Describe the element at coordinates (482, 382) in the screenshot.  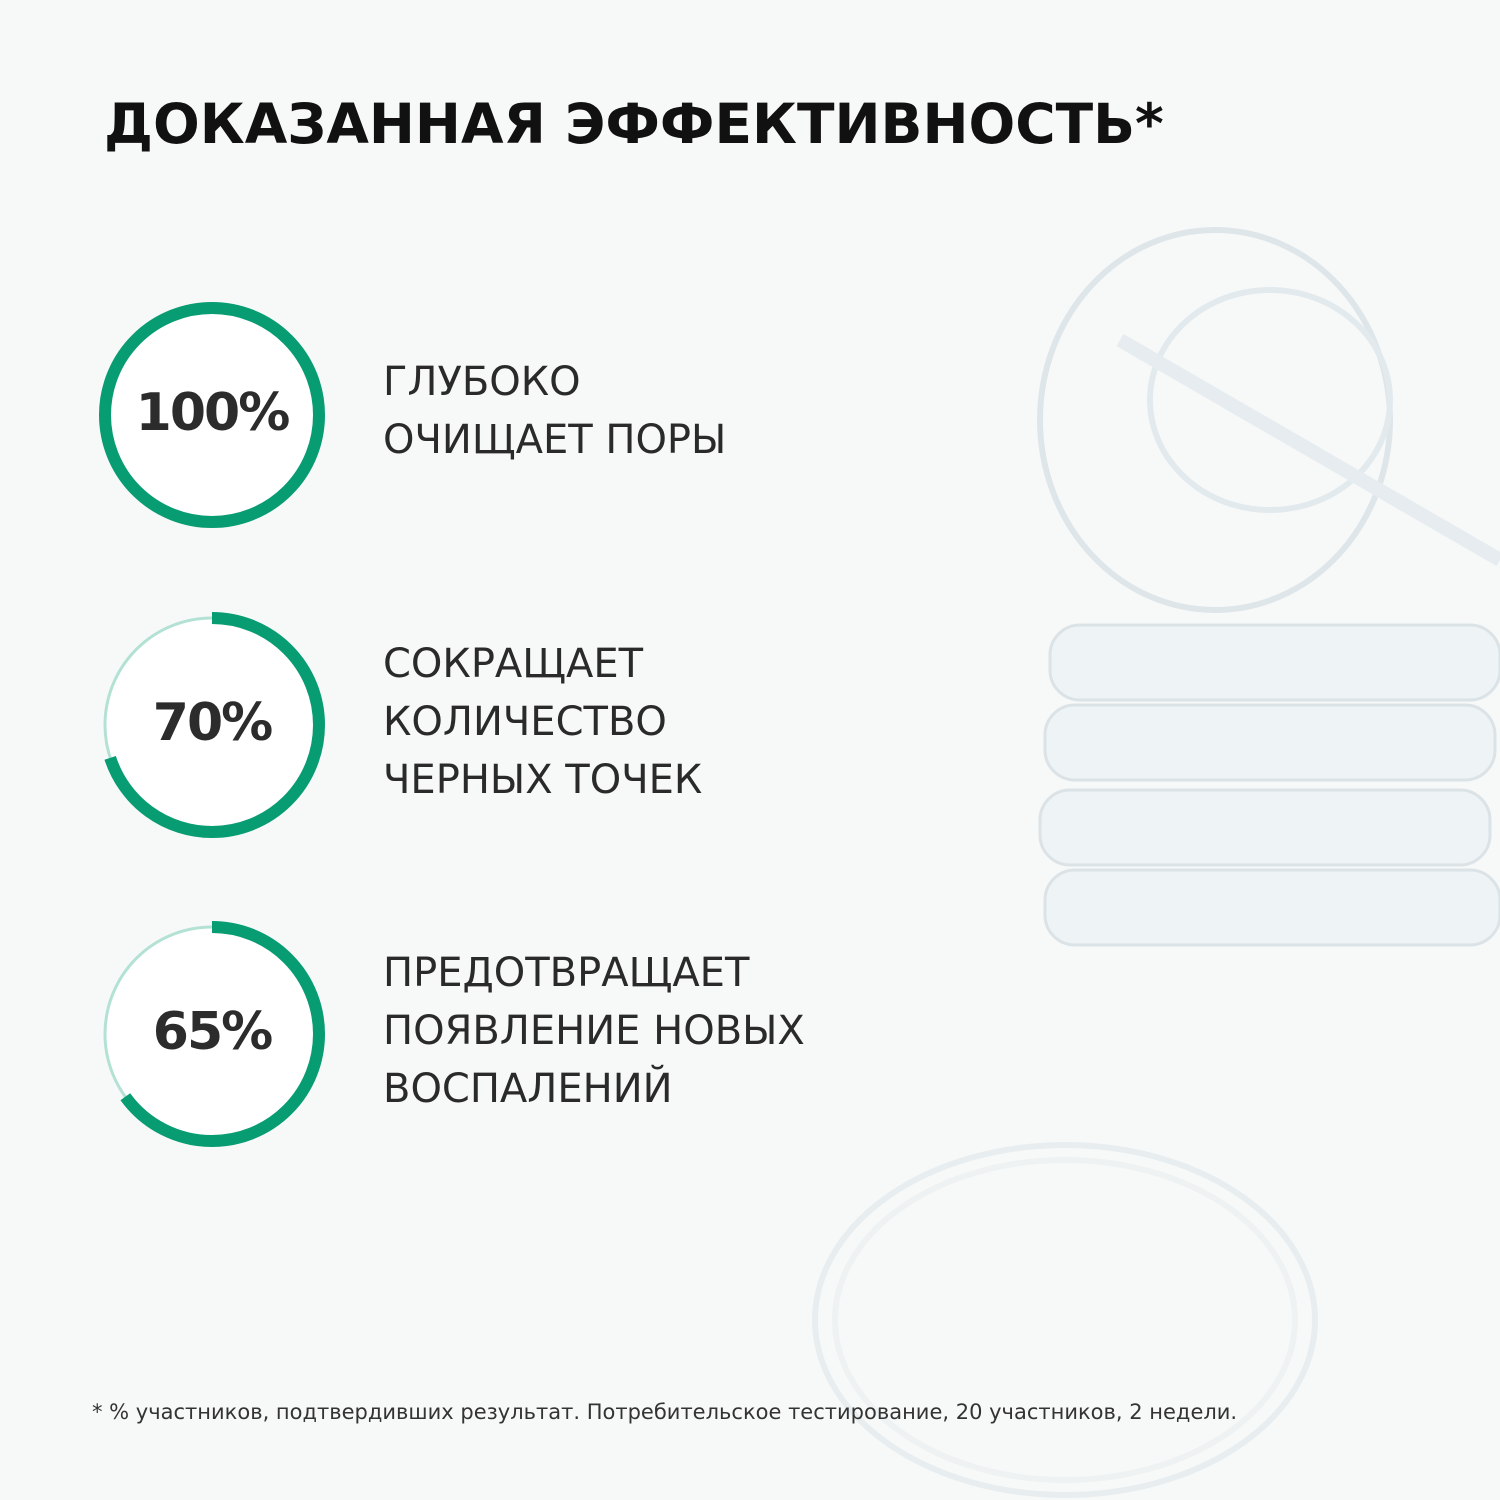
I see `desc-line: ГЛУБОКО` at that location.